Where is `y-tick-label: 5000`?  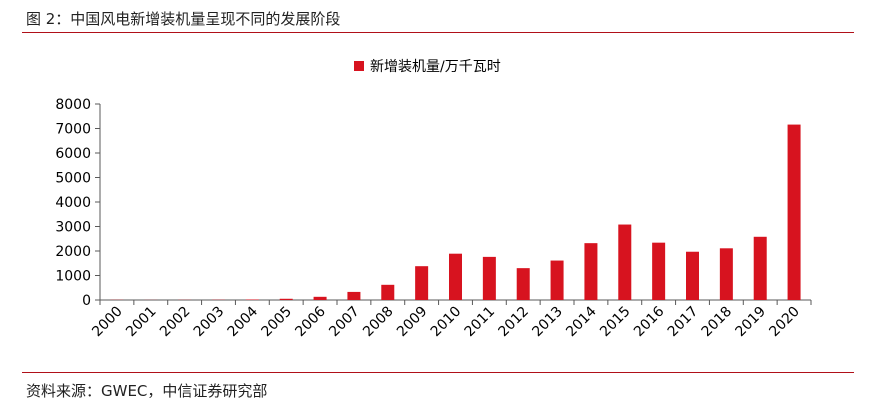
y-tick-label: 5000 is located at coordinates (73, 179).